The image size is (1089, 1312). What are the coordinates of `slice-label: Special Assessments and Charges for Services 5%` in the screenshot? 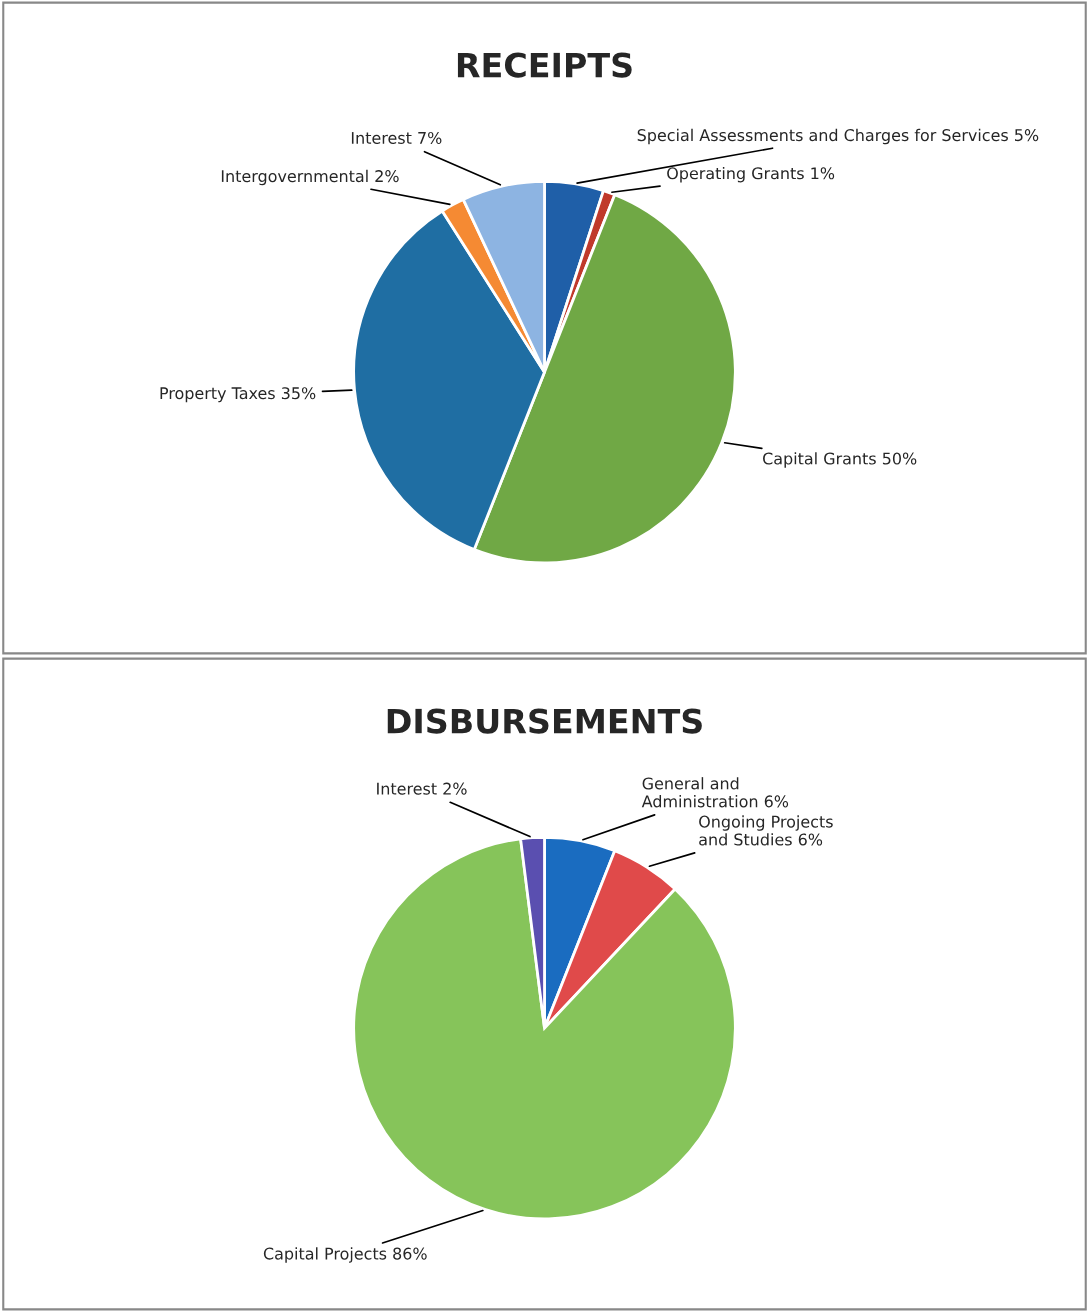 It's located at (838, 136).